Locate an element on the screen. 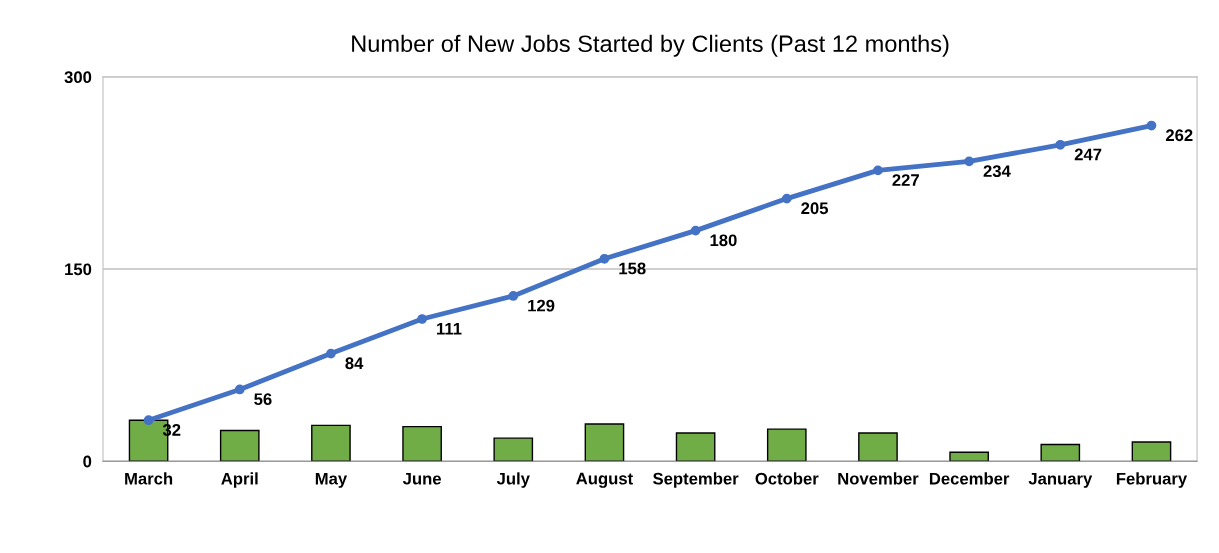 The width and height of the screenshot is (1219, 553). data-label: 234 is located at coordinates (997, 171).